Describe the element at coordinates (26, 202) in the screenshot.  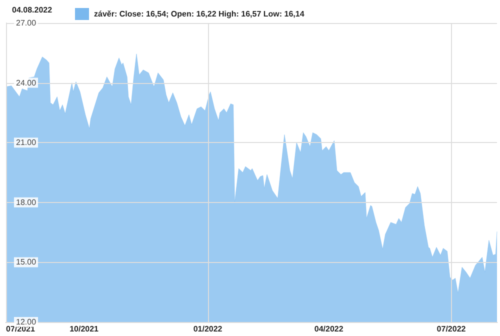
I see `y-tick-label: 18.00` at that location.